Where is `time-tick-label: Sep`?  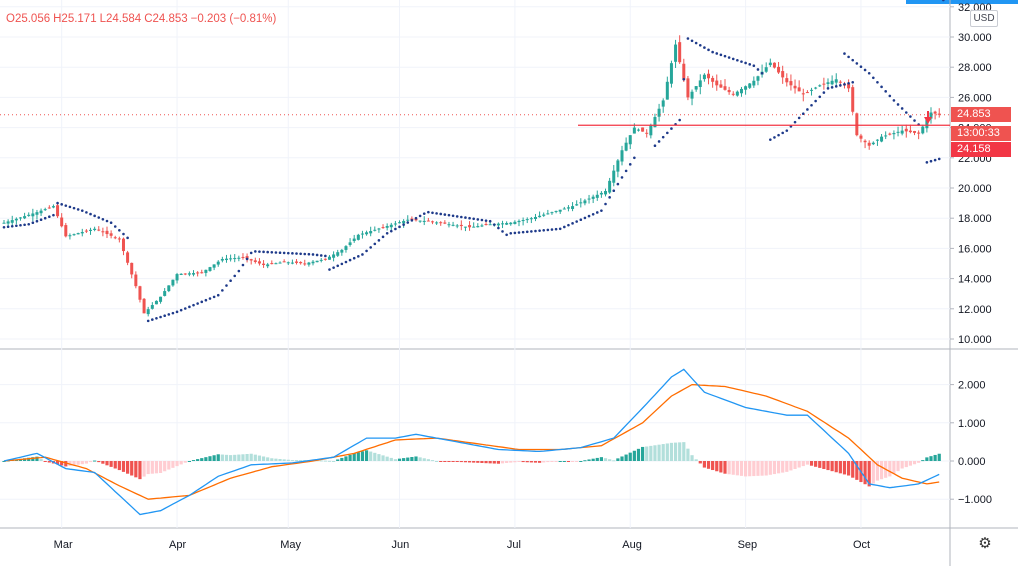 time-tick-label: Sep is located at coordinates (748, 545).